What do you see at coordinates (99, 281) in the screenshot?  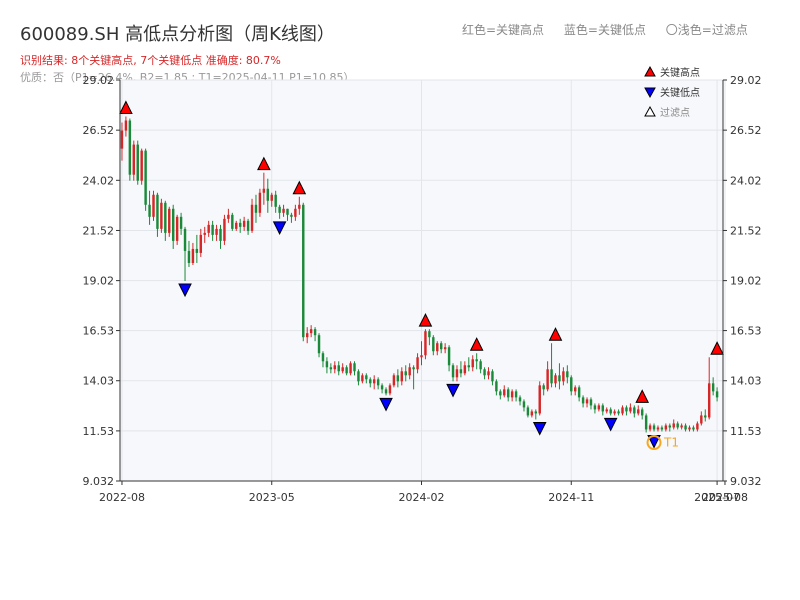 I see `y-tick-label: 19.02` at bounding box center [99, 281].